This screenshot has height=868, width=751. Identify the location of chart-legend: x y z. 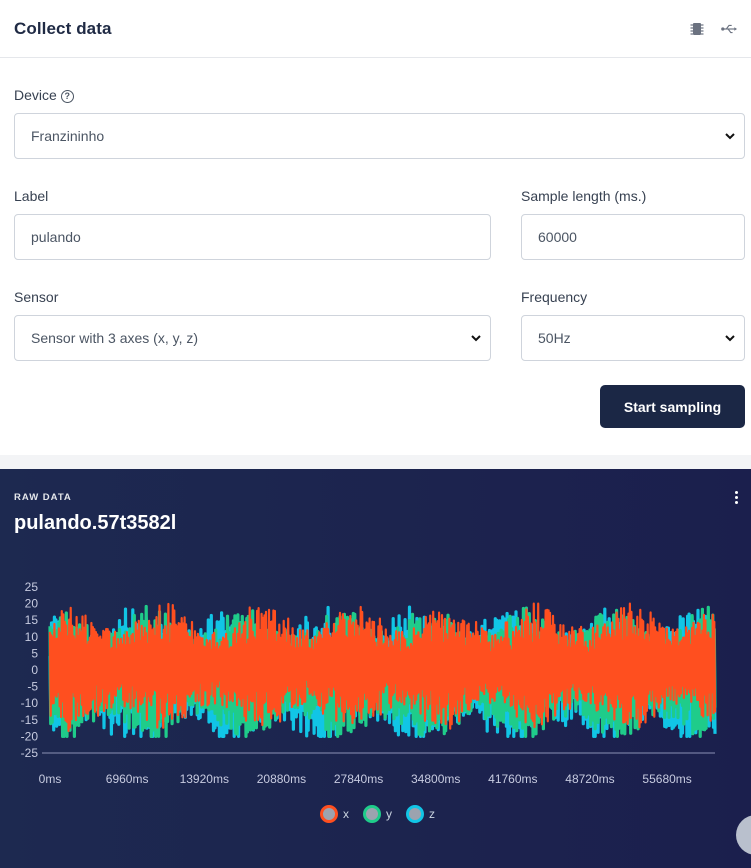
(377, 814).